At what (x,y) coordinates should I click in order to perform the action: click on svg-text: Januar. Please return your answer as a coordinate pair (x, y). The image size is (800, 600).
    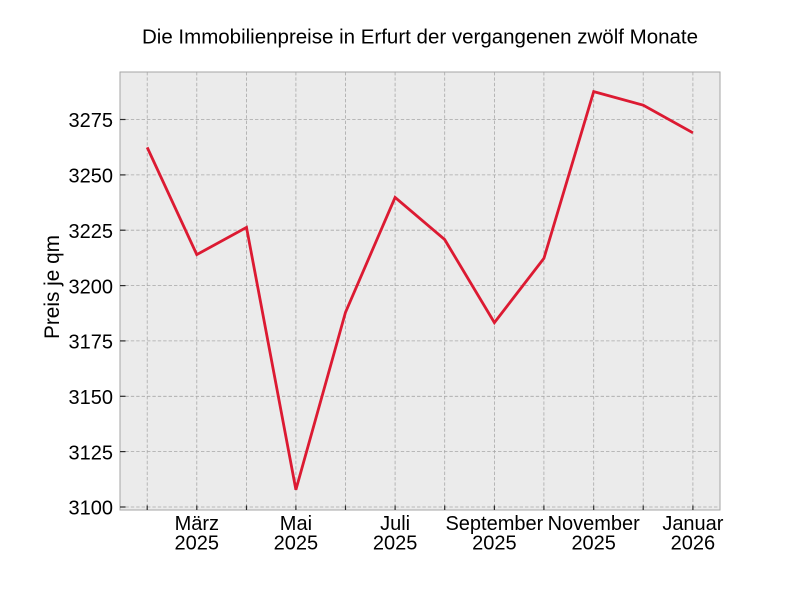
    Looking at the image, I should click on (692, 524).